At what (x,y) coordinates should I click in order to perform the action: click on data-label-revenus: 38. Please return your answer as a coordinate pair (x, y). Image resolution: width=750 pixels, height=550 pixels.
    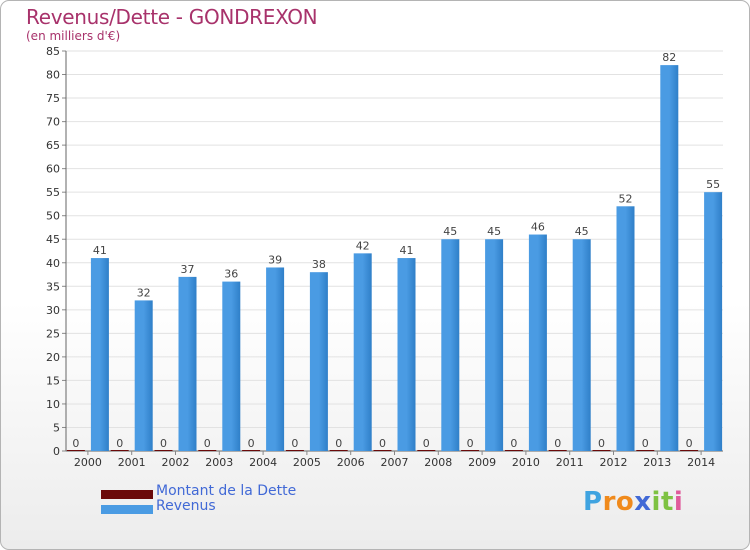
    Looking at the image, I should click on (319, 264).